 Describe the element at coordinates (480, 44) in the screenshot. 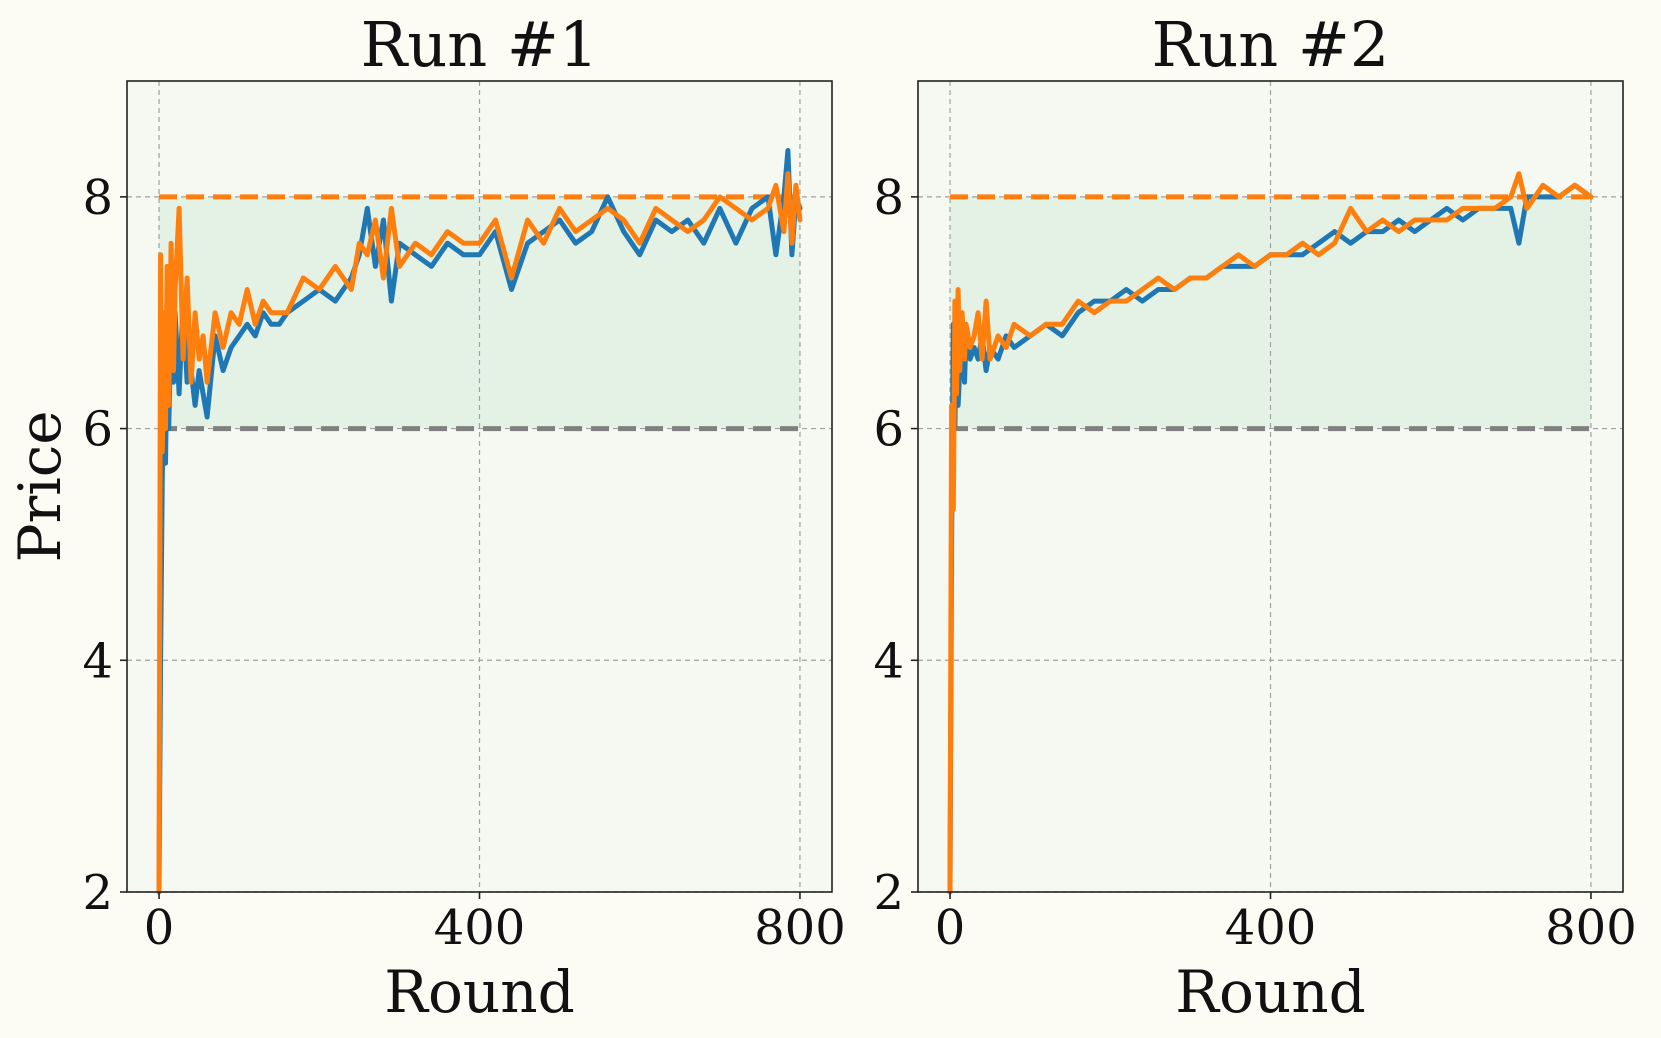

I see `chart-title: Run #1` at that location.